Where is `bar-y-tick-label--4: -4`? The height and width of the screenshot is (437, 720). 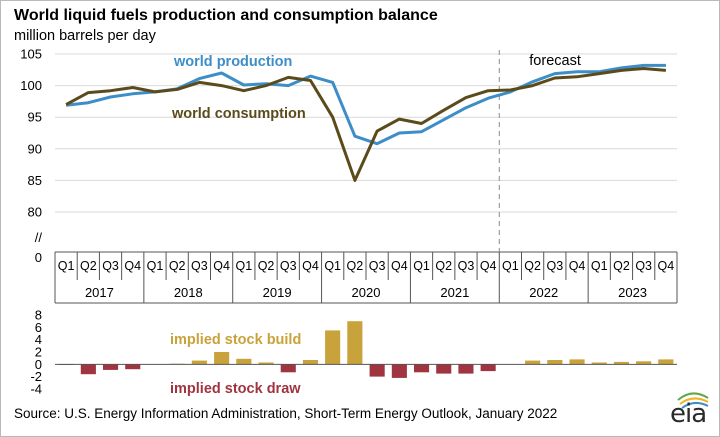
bar-y-tick-label--4: -4 is located at coordinates (36, 389).